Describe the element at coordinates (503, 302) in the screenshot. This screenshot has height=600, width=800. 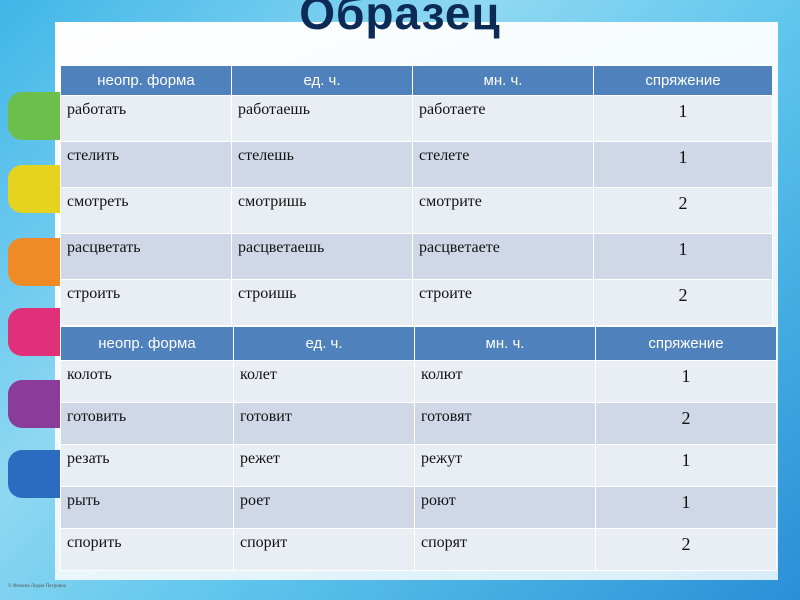
I see `cell: строите` at that location.